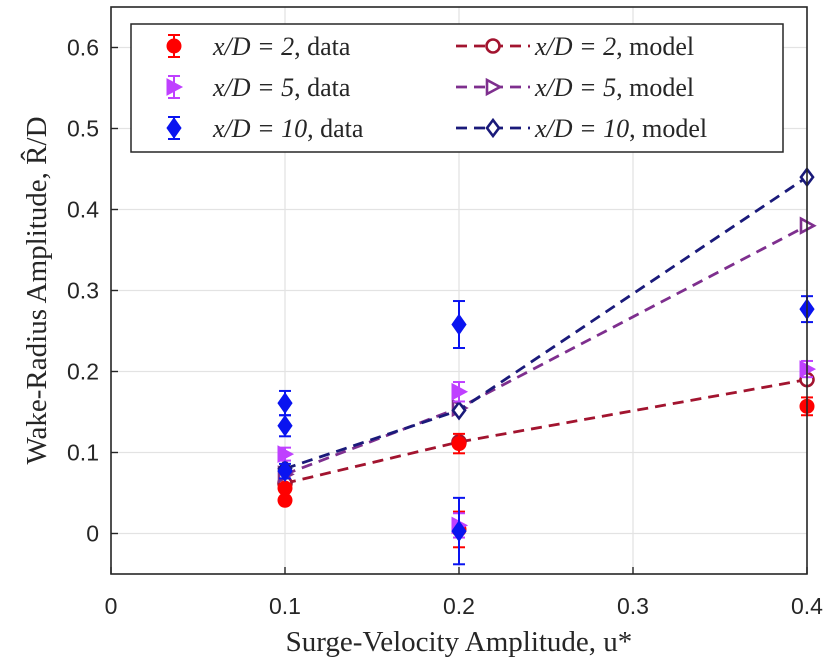 The height and width of the screenshot is (669, 830). Describe the element at coordinates (83, 48) in the screenshot. I see `y-tick-label: 0.6` at that location.